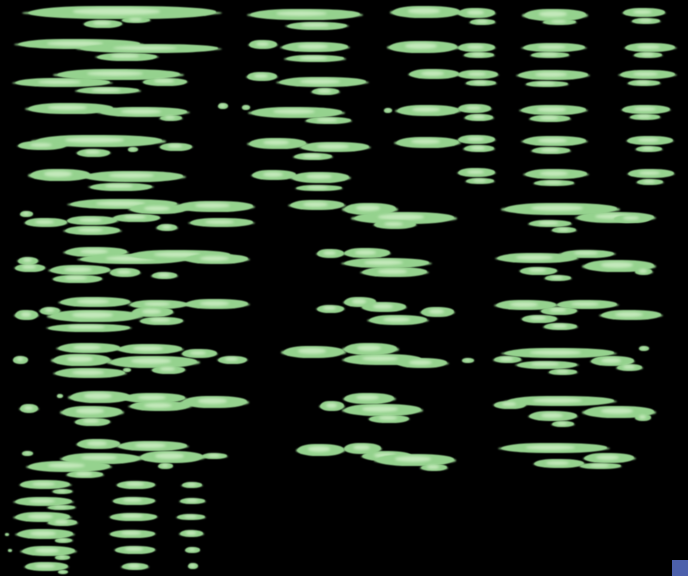  I want to click on scrollbar-thumb, so click(680, 568).